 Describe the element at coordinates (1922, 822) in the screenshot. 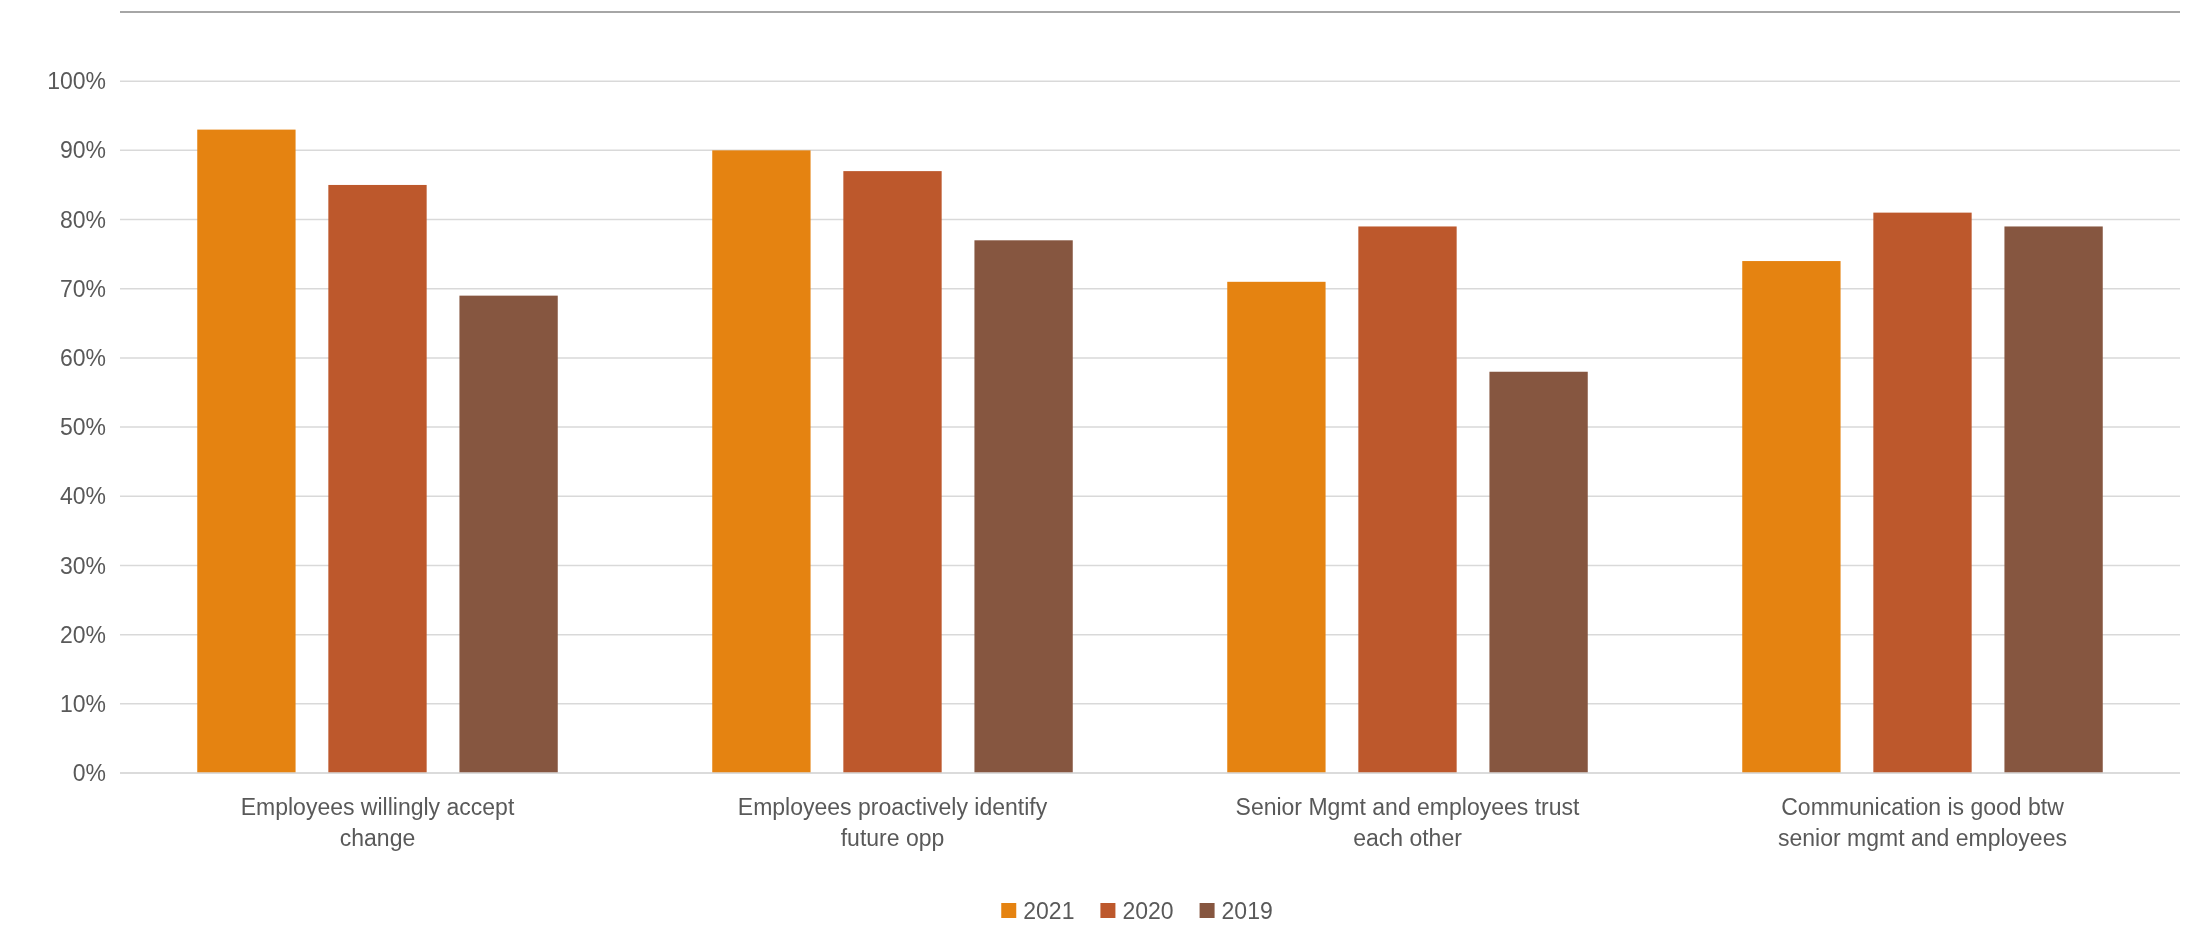

I see `x-tick-label: Communication is good btw senior mgmt and employees` at that location.